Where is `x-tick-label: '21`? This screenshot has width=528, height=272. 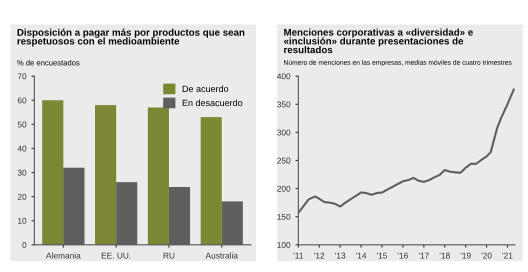
x-tick-label: '21 is located at coordinates (507, 255).